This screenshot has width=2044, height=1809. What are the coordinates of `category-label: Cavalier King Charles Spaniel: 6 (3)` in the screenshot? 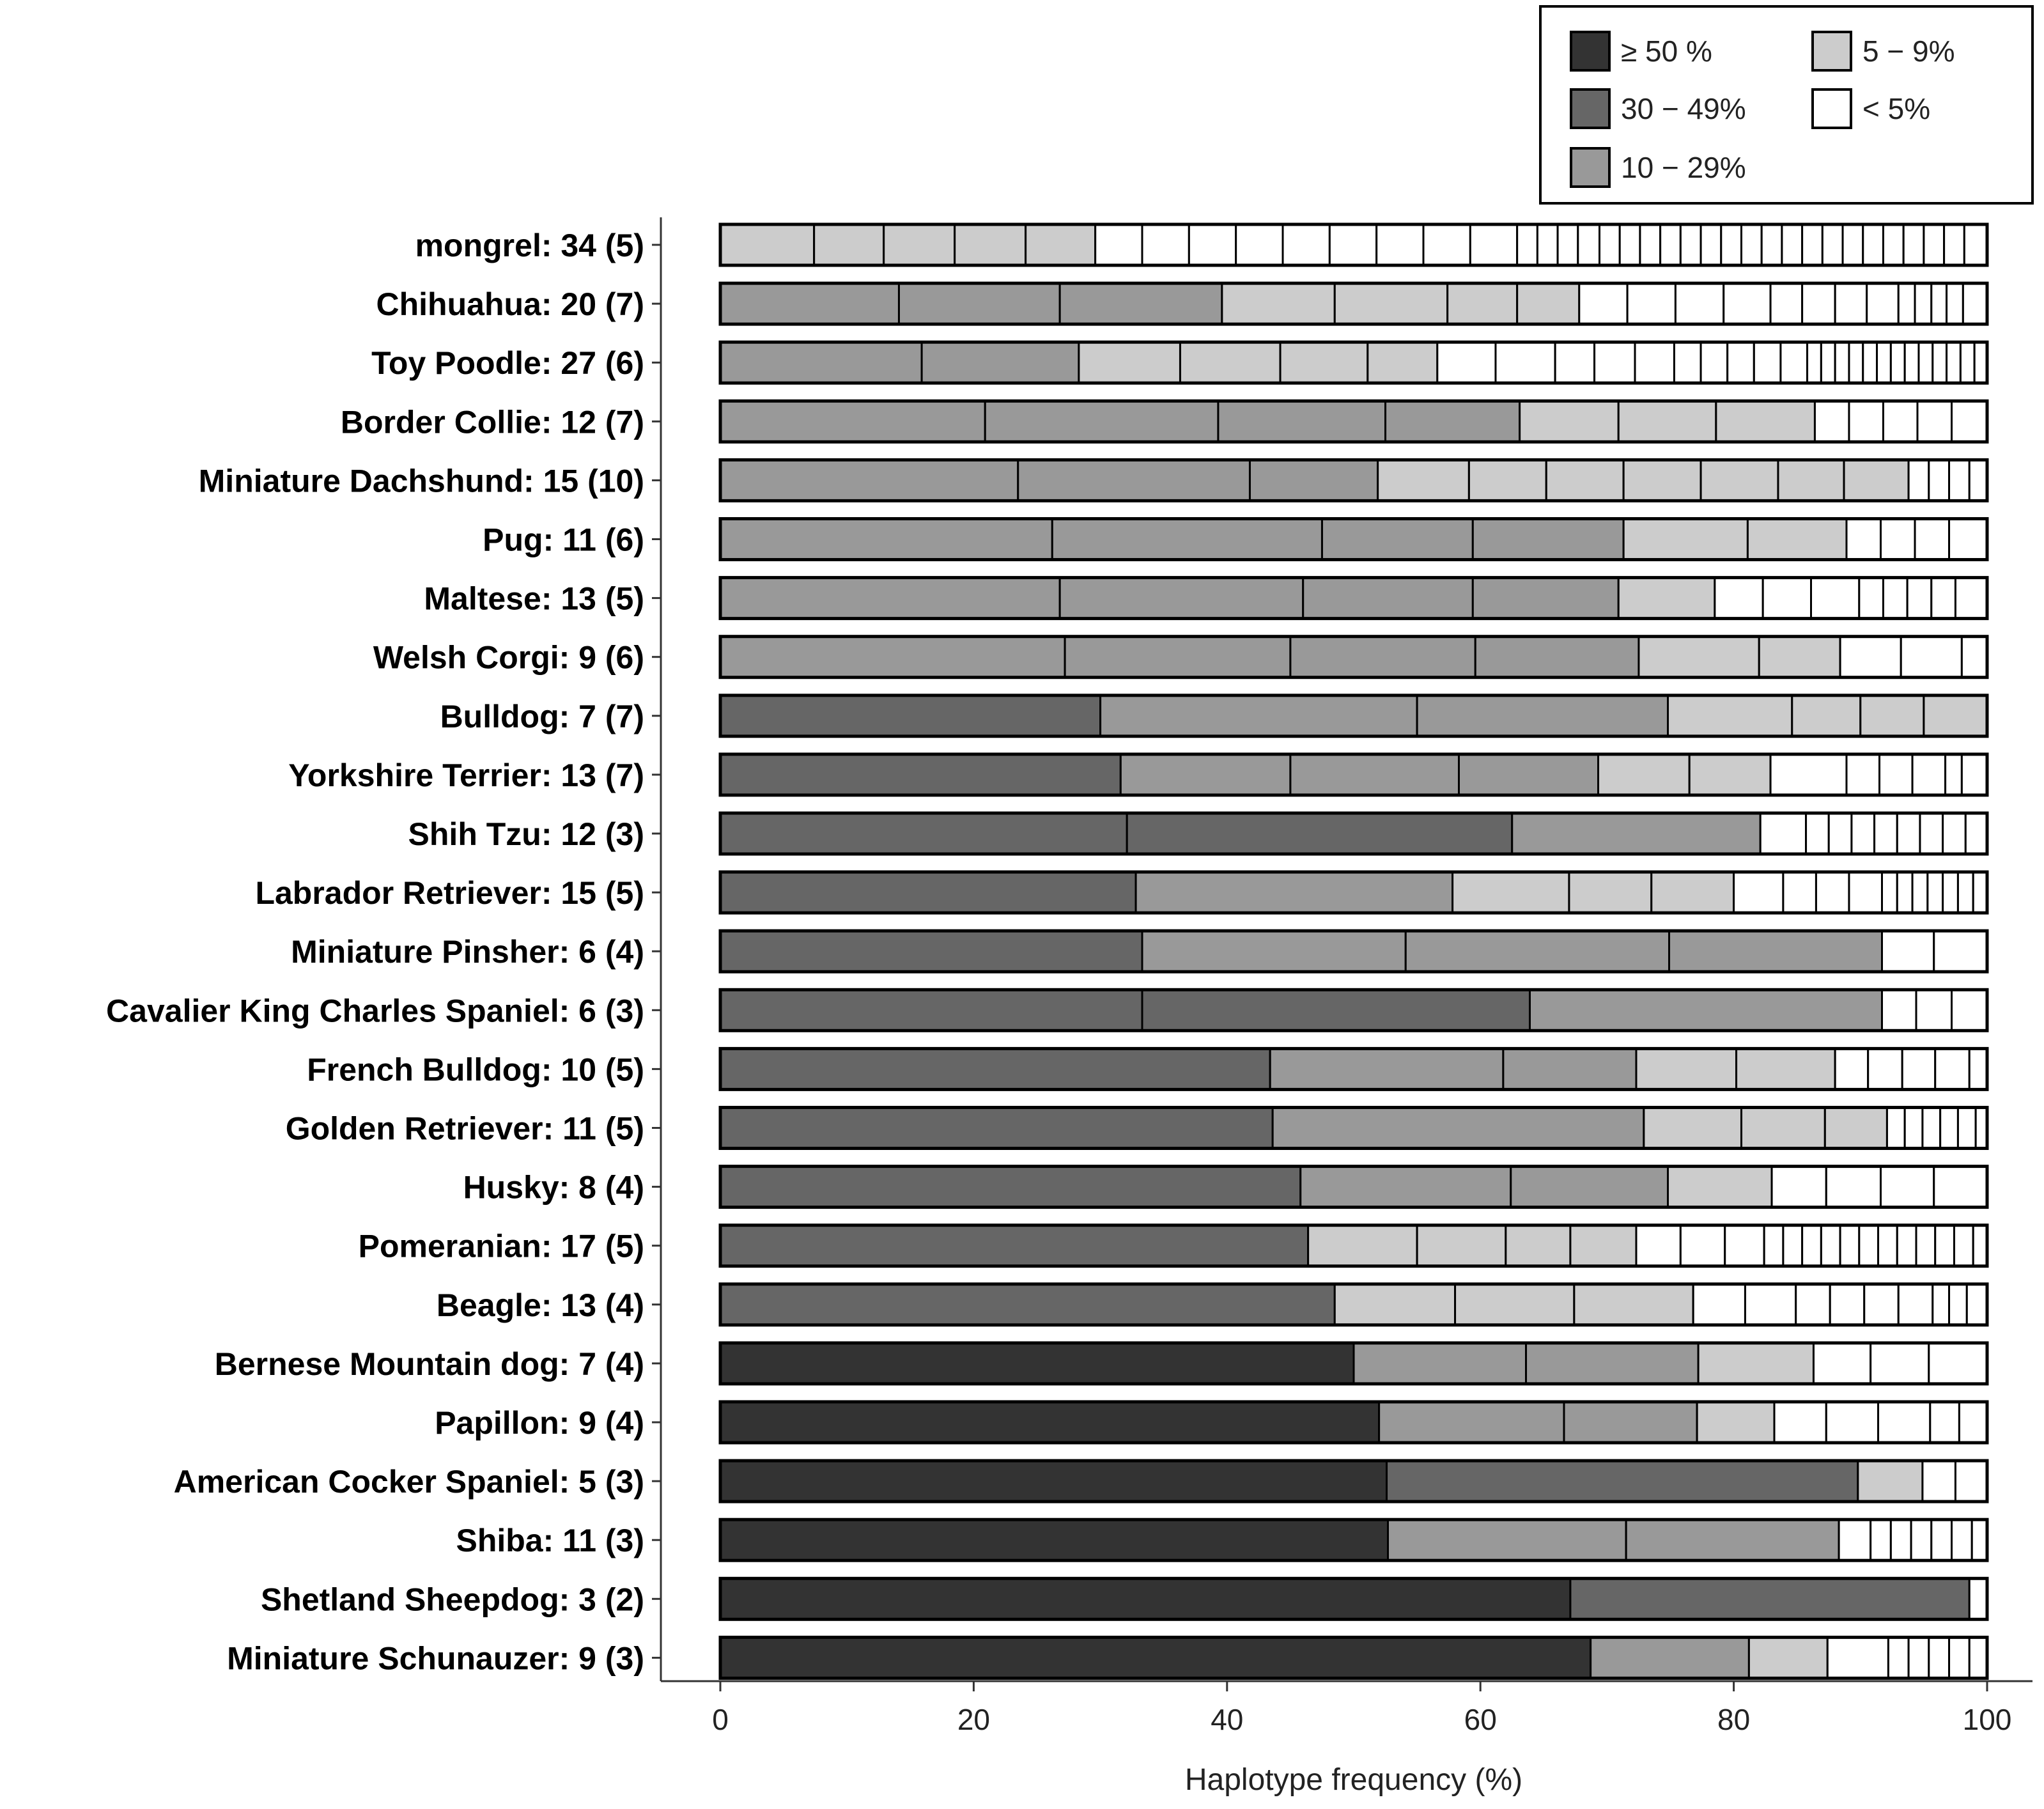 It's located at (375, 1011).